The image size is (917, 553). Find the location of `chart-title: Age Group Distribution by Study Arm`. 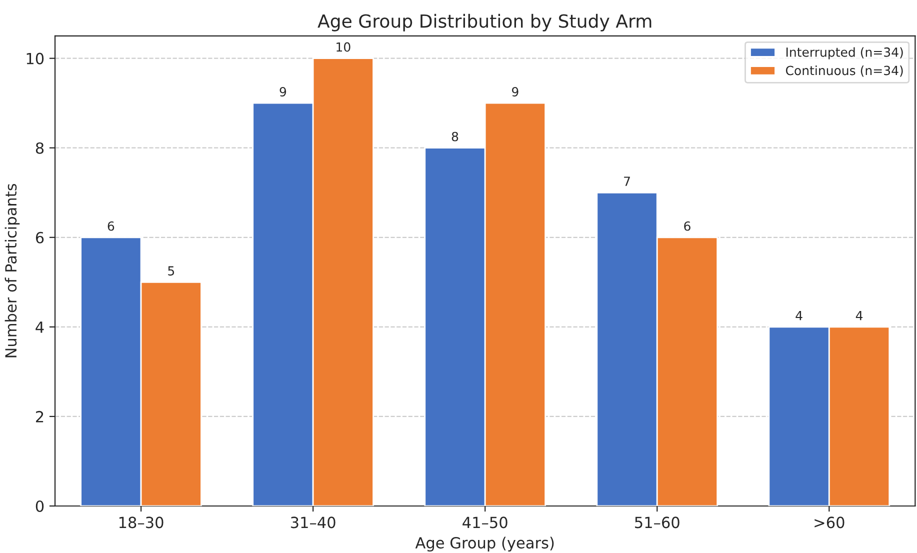

chart-title: Age Group Distribution by Study Arm is located at coordinates (485, 23).